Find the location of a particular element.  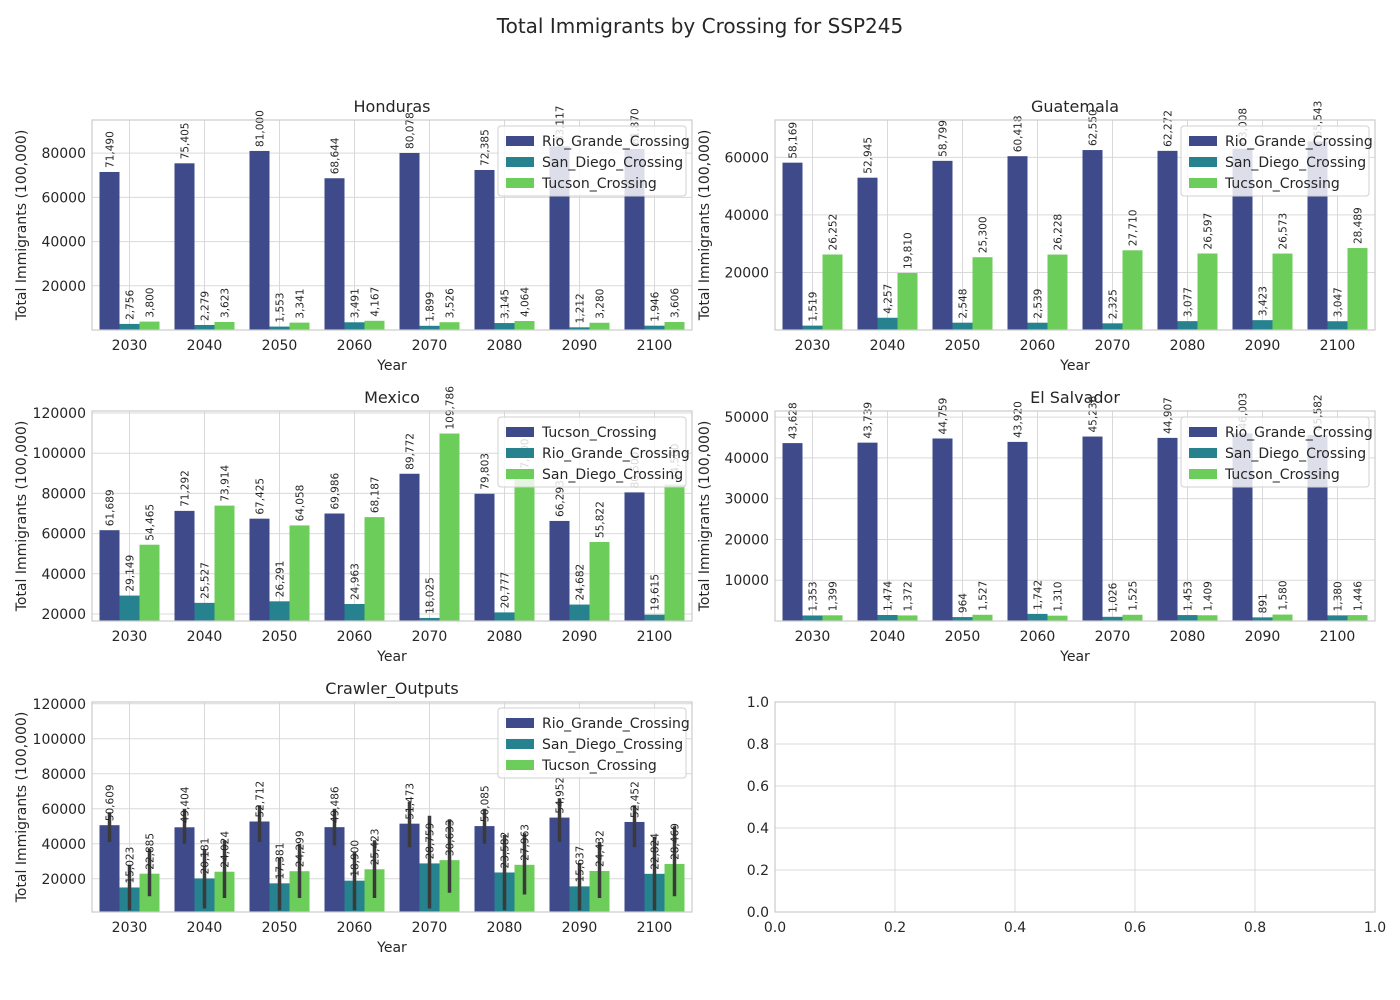

data-label: 50,085 is located at coordinates (486, 803).